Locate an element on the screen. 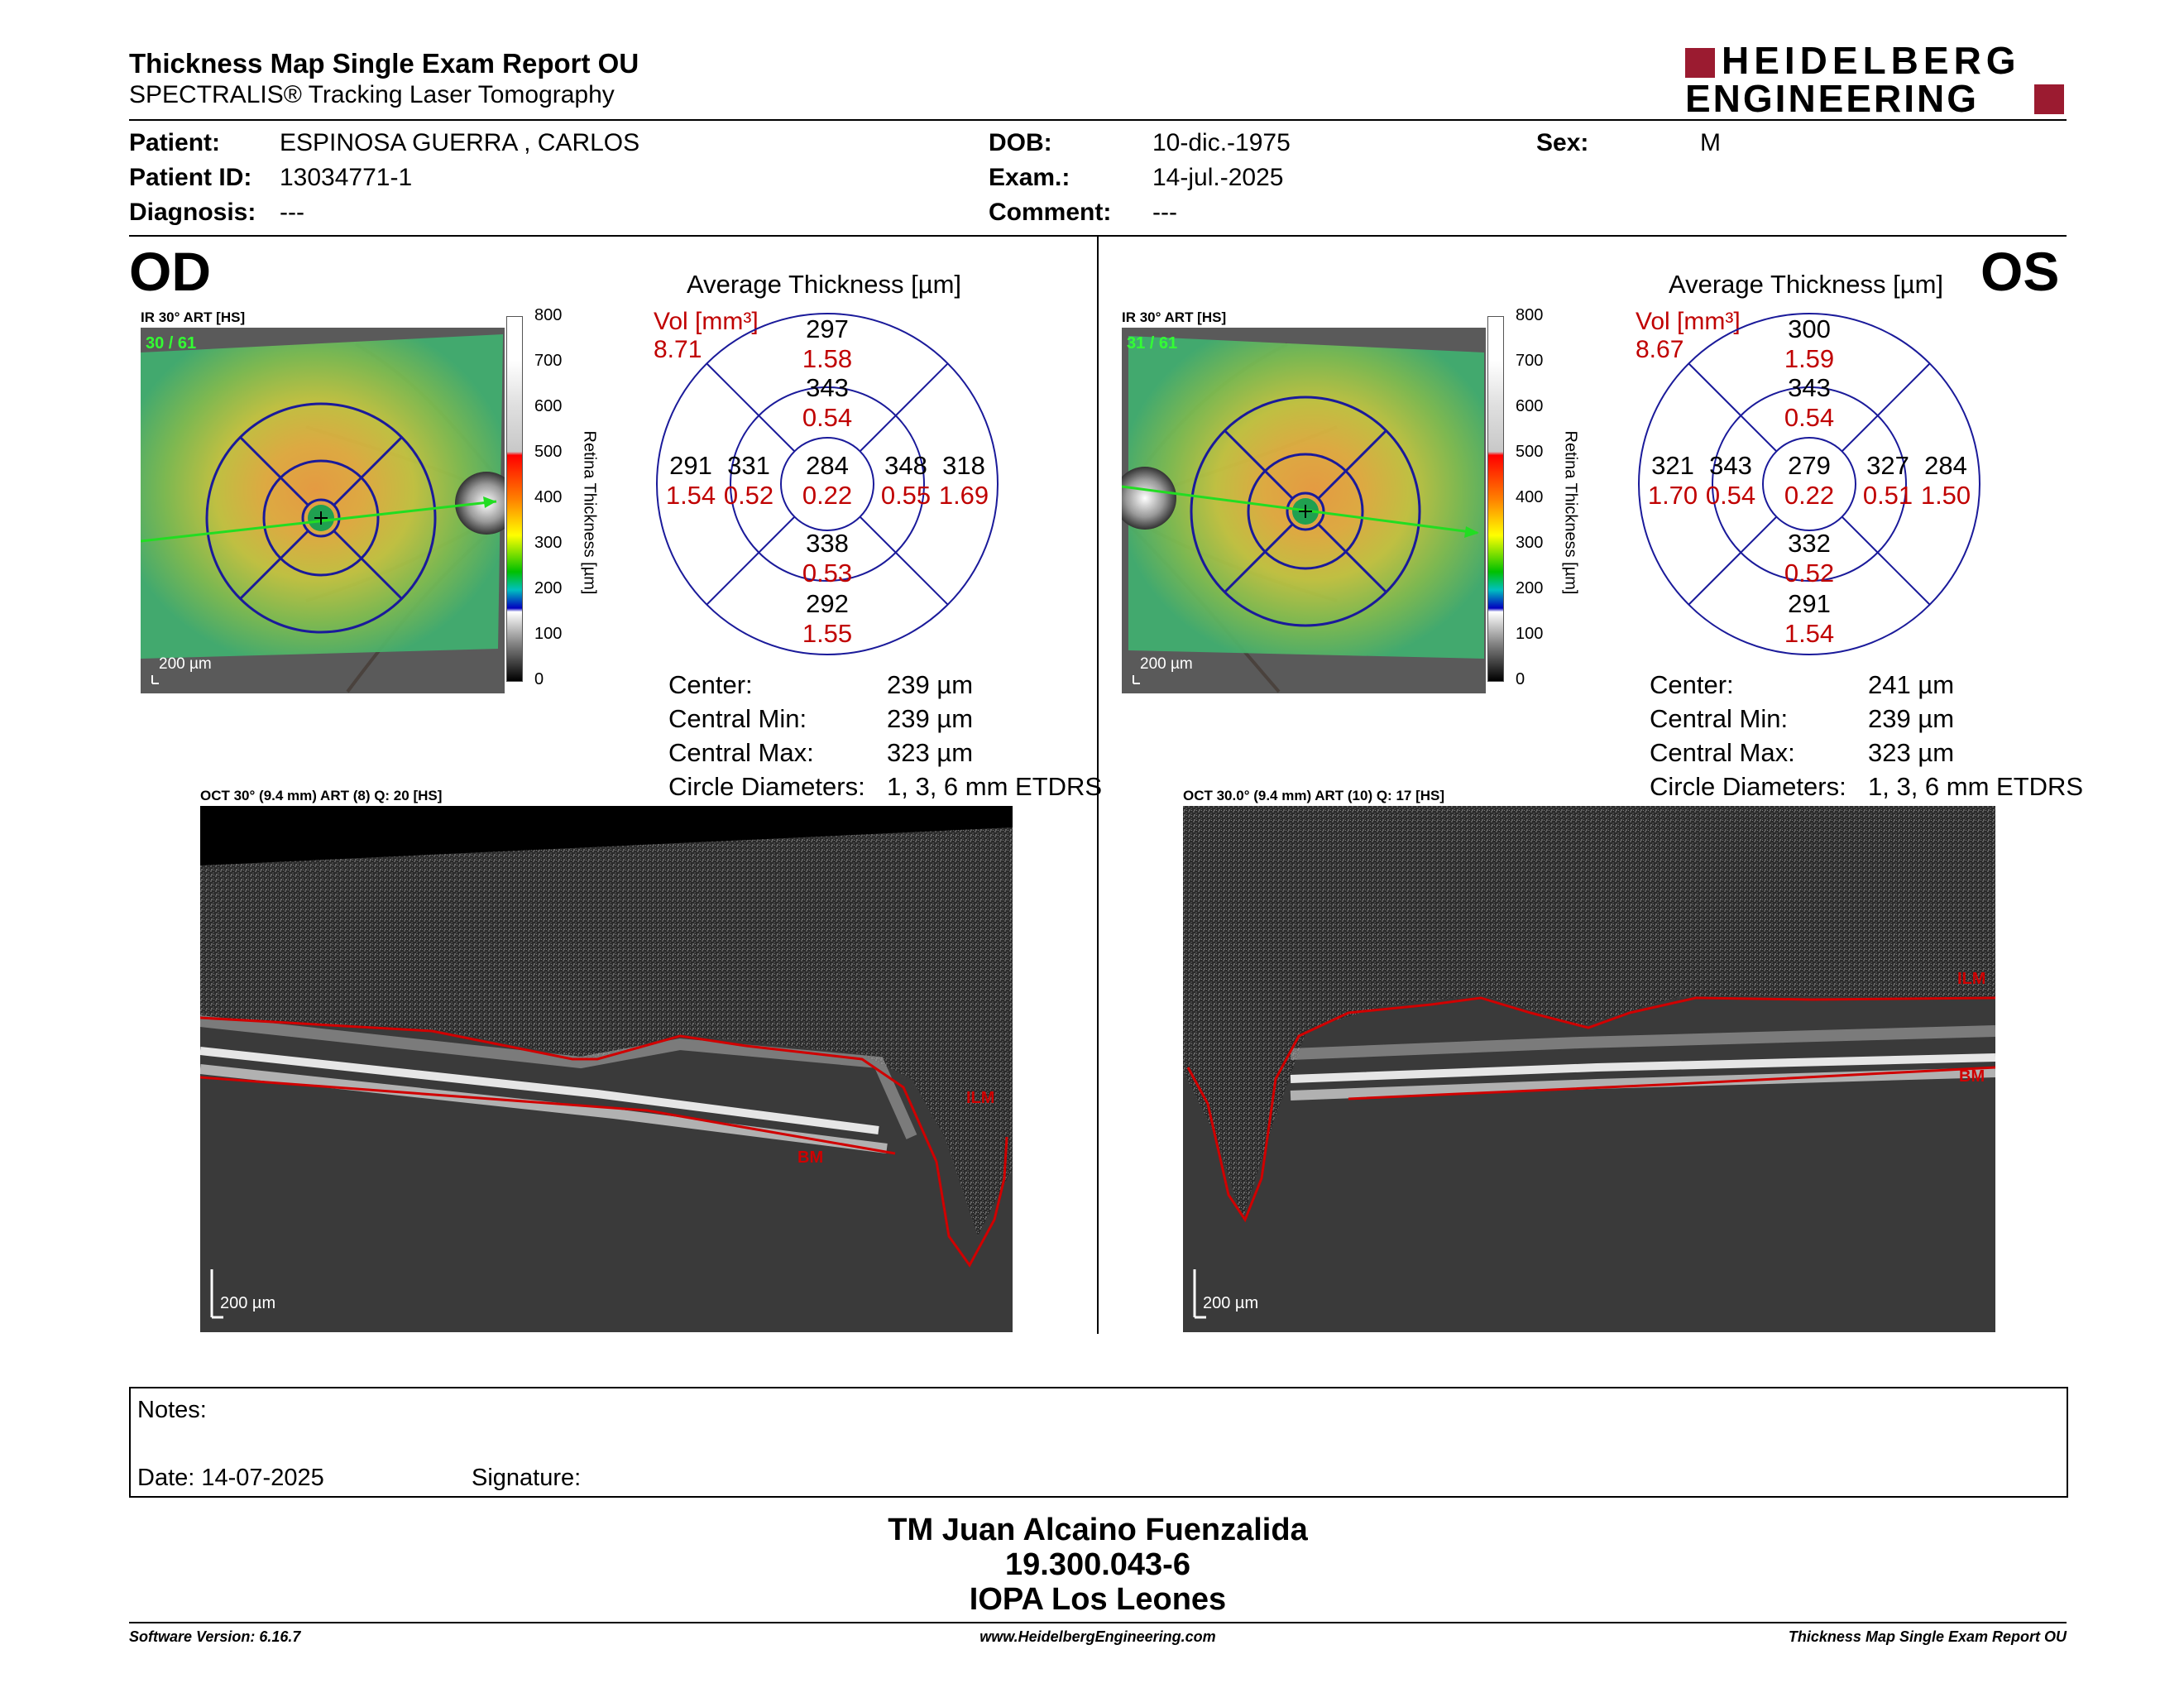 Image resolution: width=2184 pixels, height=1688 pixels. brand-logo: HEIDELBERG ENGINEERING is located at coordinates (1875, 79).